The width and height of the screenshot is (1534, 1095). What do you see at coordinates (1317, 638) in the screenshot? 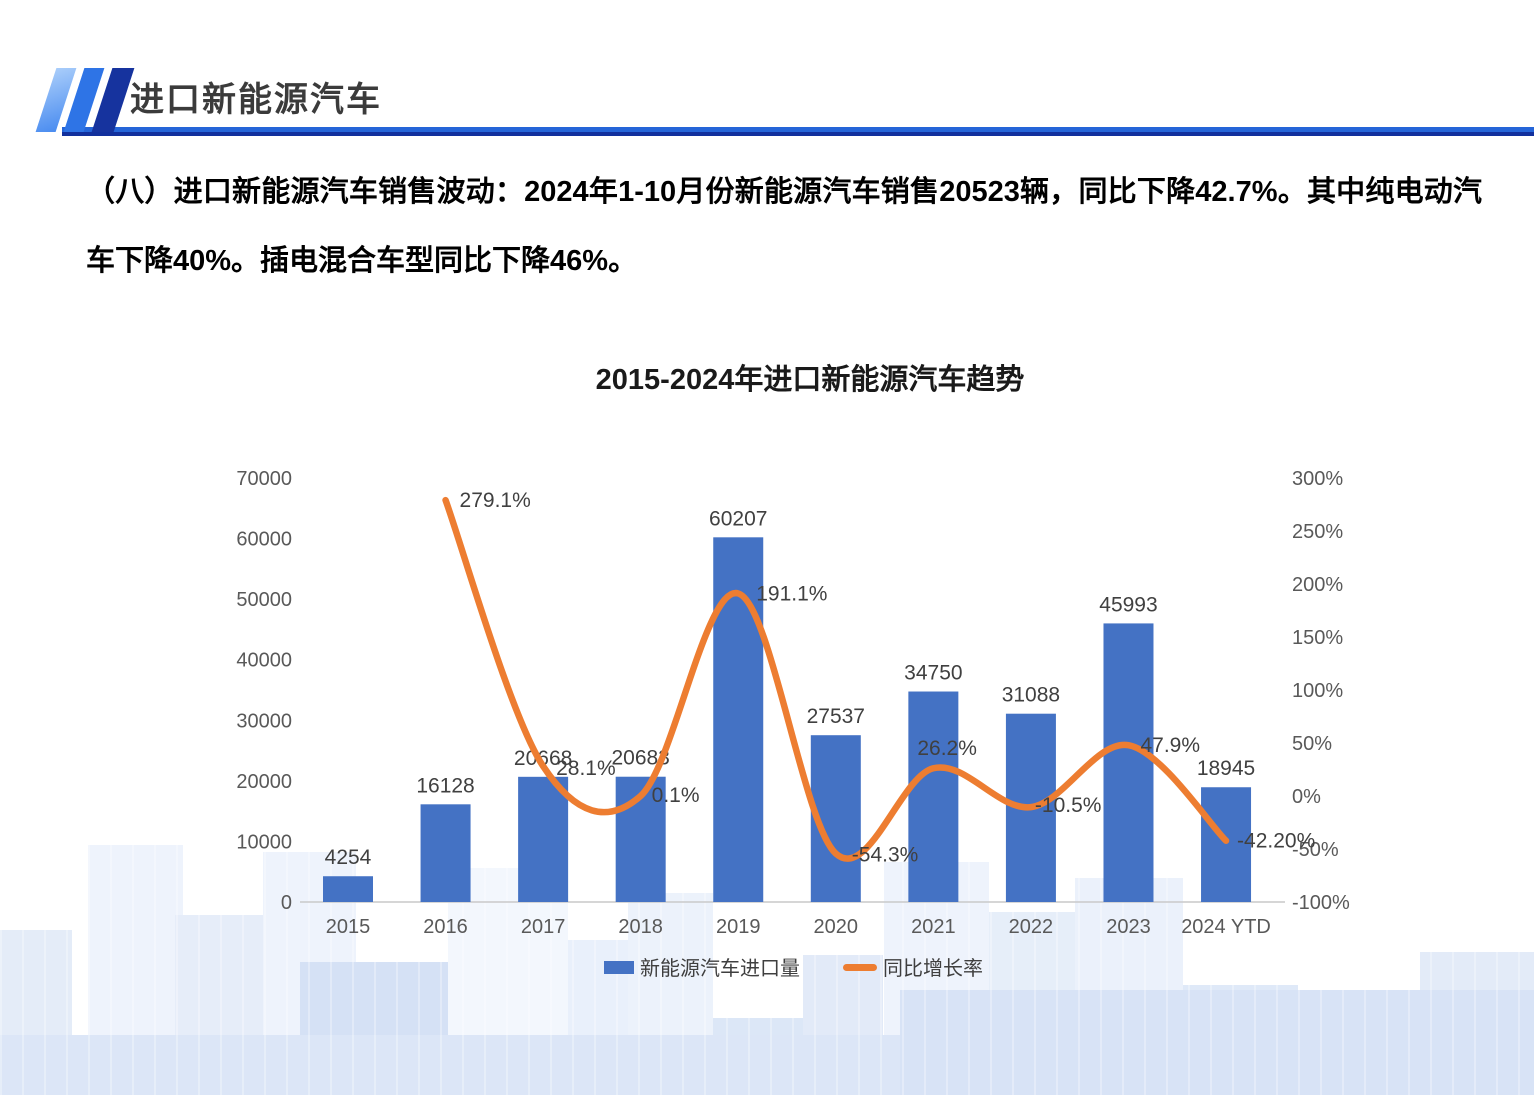
I see `right-axis-tick: 150%` at bounding box center [1317, 638].